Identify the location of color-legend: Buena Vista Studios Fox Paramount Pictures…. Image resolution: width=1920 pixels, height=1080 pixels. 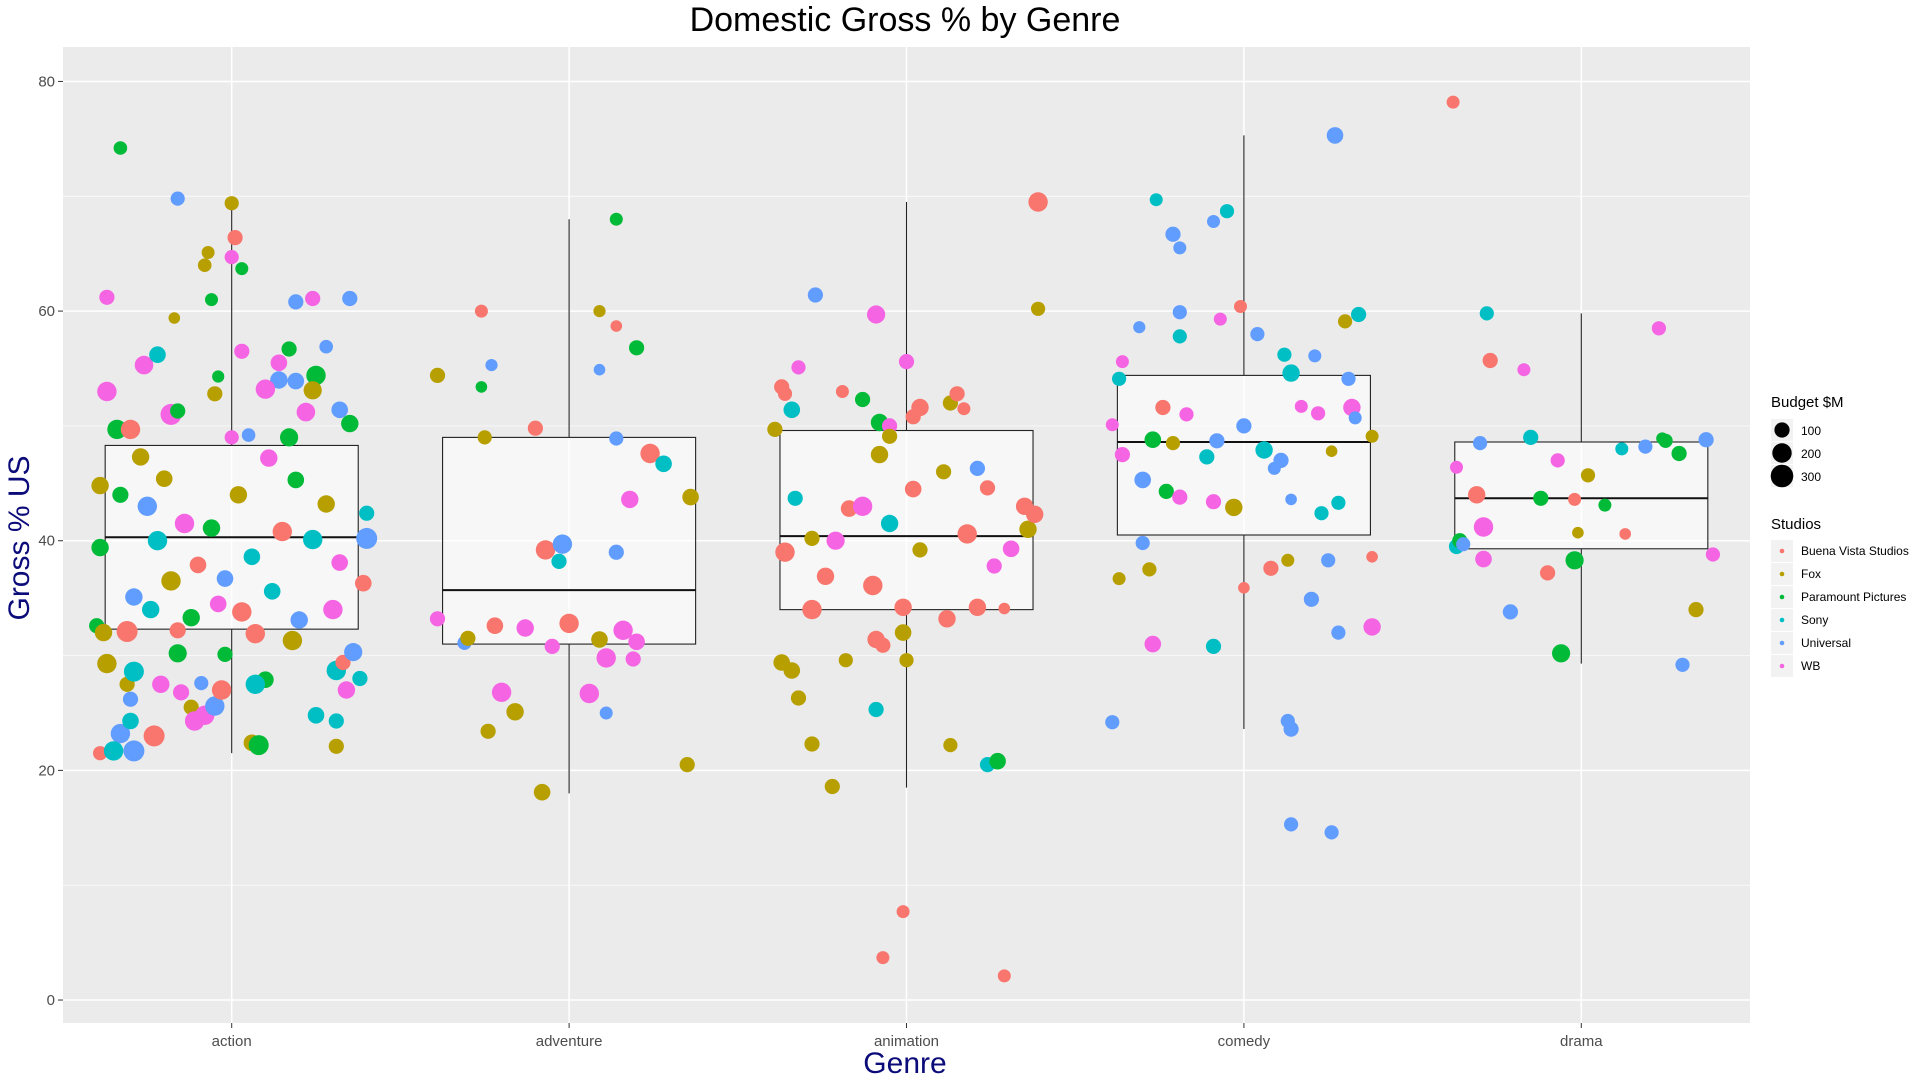
(1840, 608).